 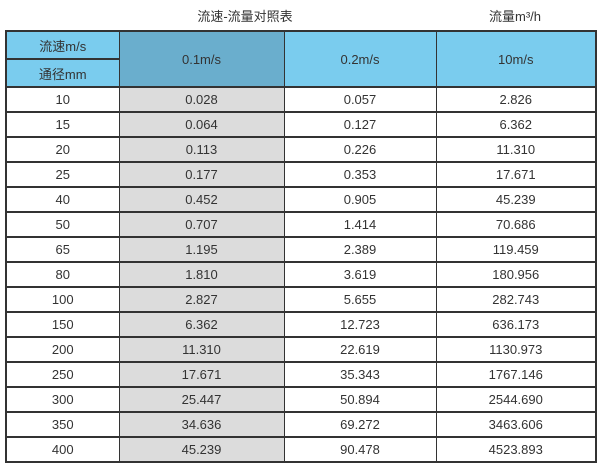 What do you see at coordinates (62, 349) in the screenshot?
I see `diameter-cell: 200` at bounding box center [62, 349].